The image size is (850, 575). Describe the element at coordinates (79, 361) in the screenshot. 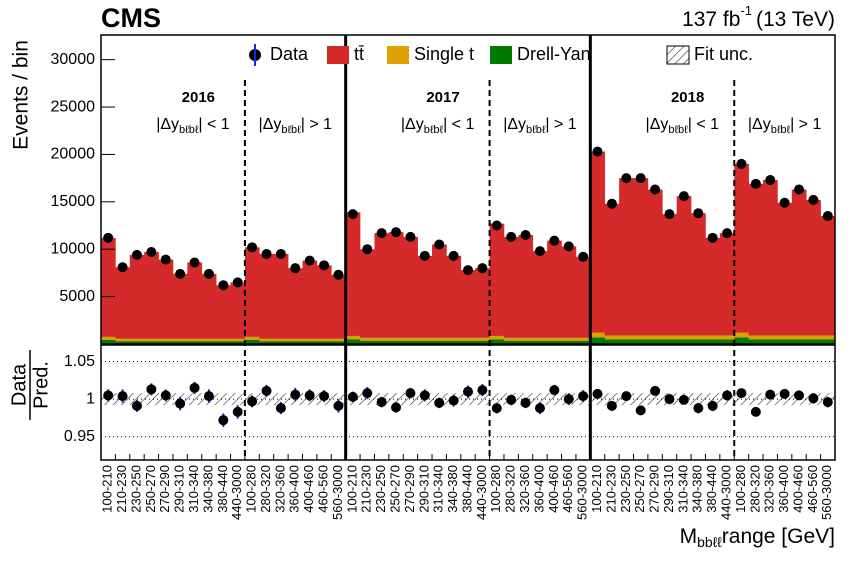

I see `ratio-tick-label: 1.05` at that location.